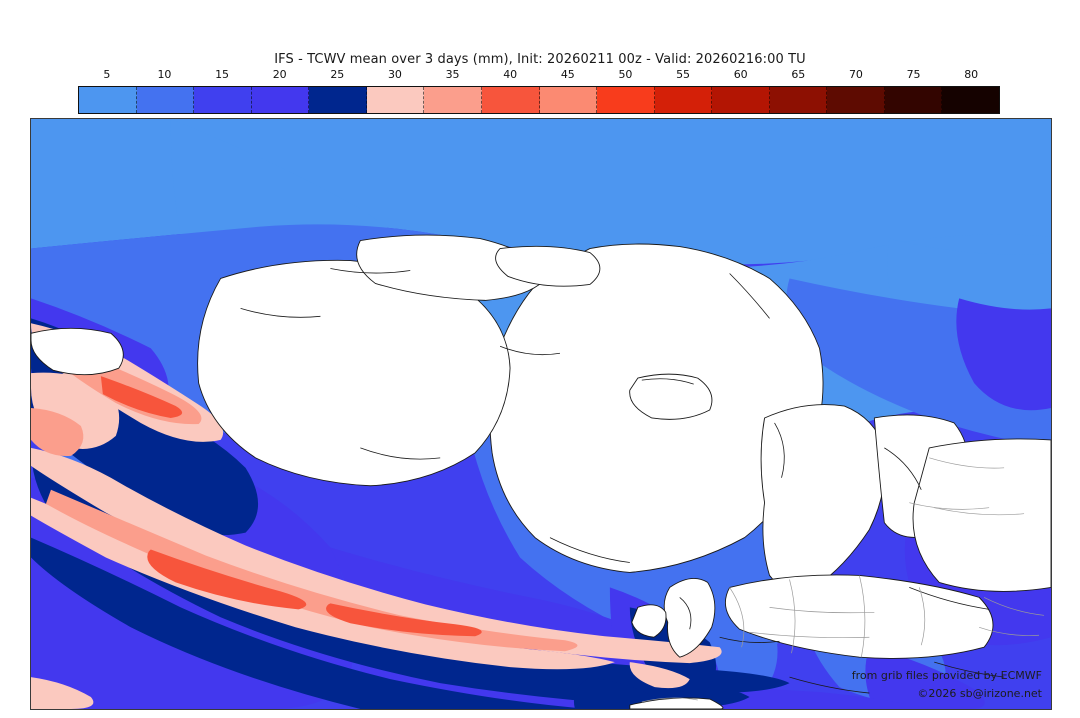  Describe the element at coordinates (539, 76) in the screenshot. I see `colorbar-tick-labels: 5 10 15 20 25 30 35 40 45 50 55 60 65 70 75 80` at that location.